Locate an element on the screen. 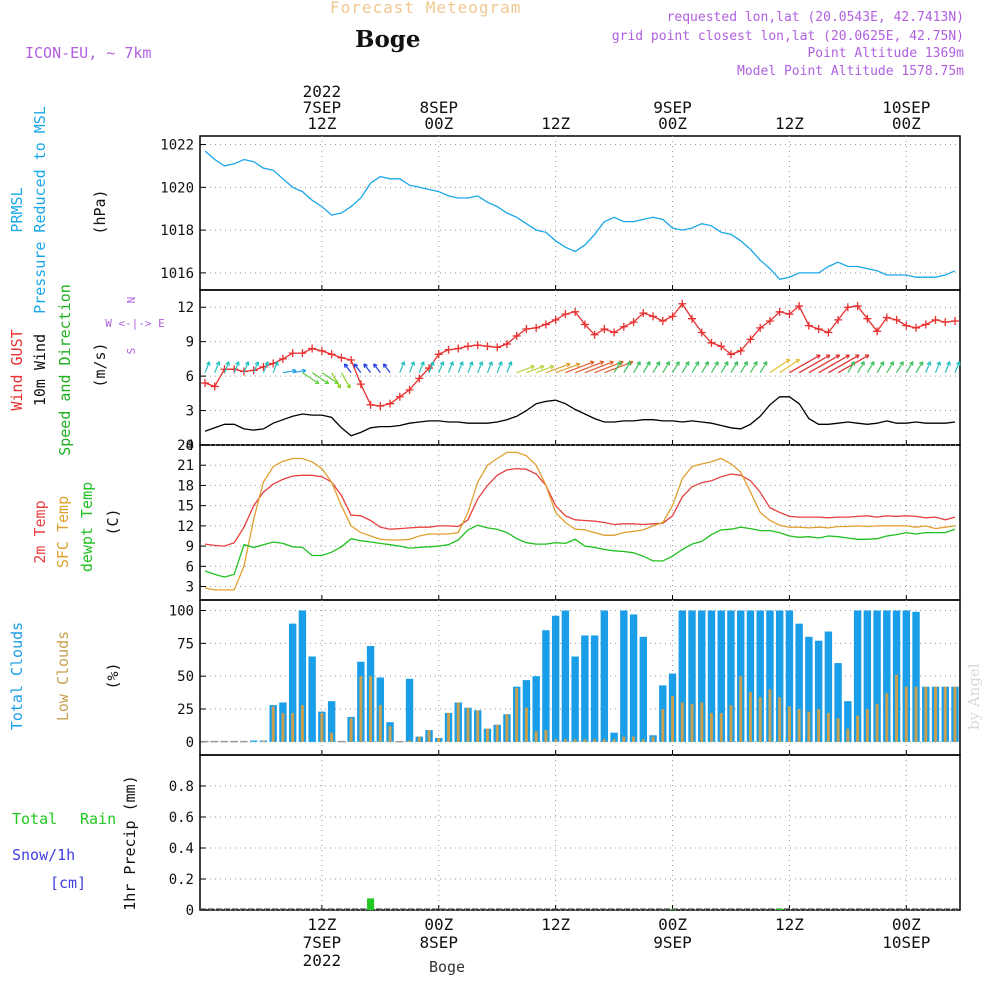  series-wind-gust is located at coordinates (580, 354).